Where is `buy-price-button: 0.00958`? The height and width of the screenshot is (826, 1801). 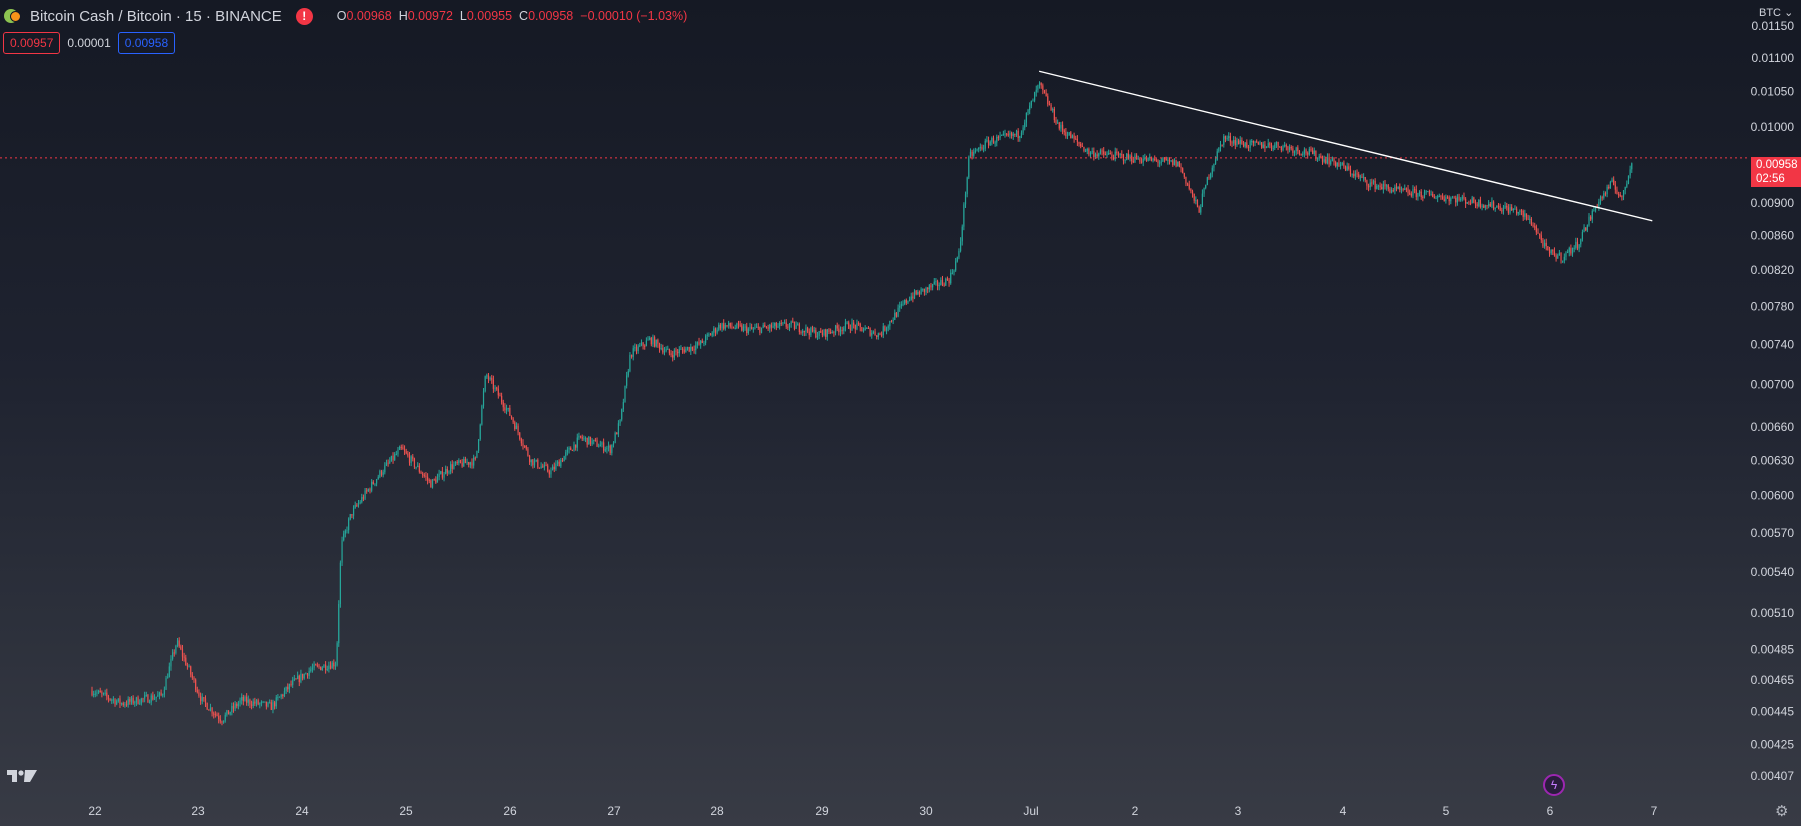 buy-price-button: 0.00958 is located at coordinates (146, 43).